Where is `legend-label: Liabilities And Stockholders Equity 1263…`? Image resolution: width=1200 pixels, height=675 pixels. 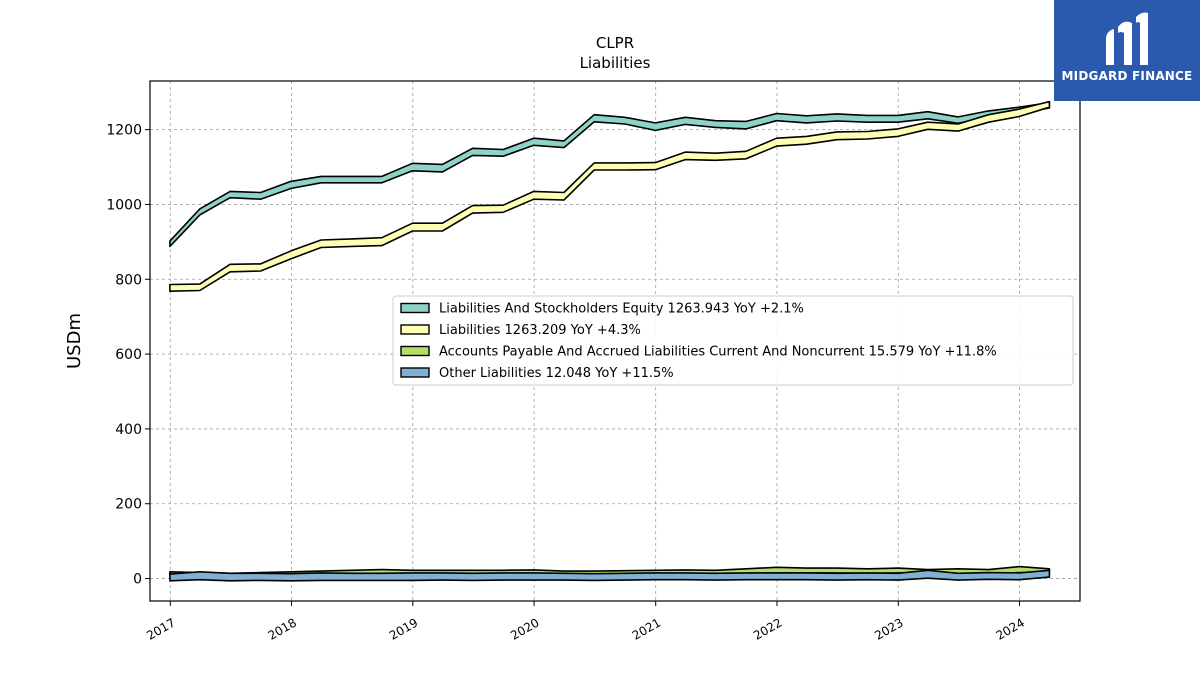
legend-label: Liabilities And Stockholders Equity 1263… is located at coordinates (621, 309).